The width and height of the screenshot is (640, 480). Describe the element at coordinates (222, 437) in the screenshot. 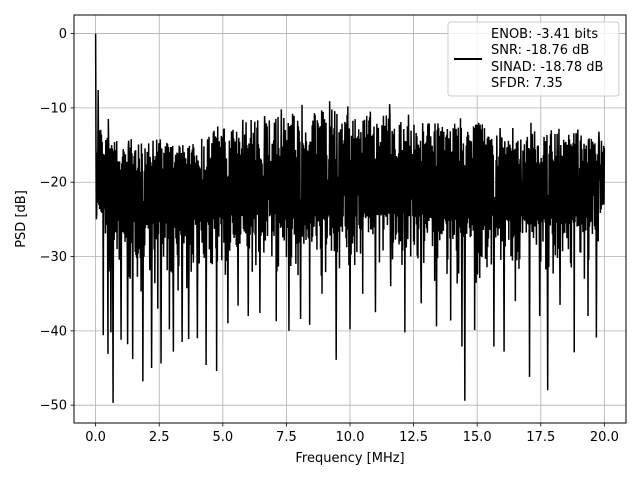

I see `x-tick-label: 5.0` at that location.